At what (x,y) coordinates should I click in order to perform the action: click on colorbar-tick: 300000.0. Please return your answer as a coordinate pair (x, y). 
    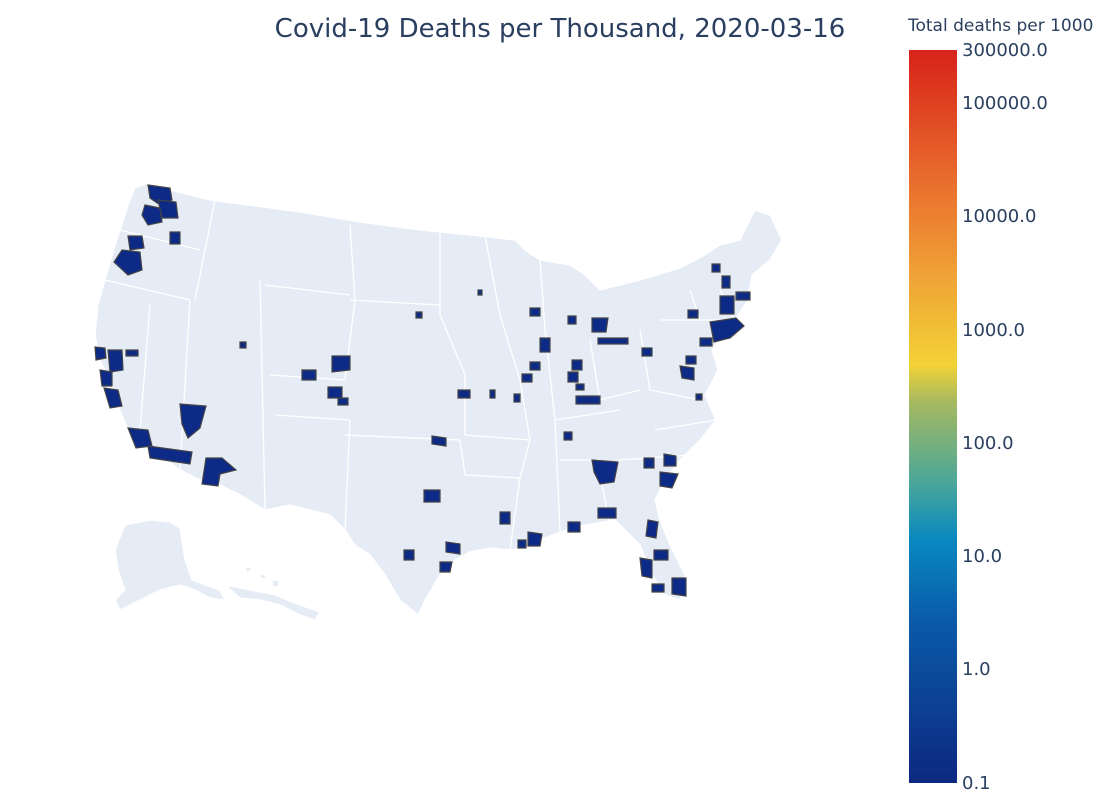
    Looking at the image, I should click on (1005, 50).